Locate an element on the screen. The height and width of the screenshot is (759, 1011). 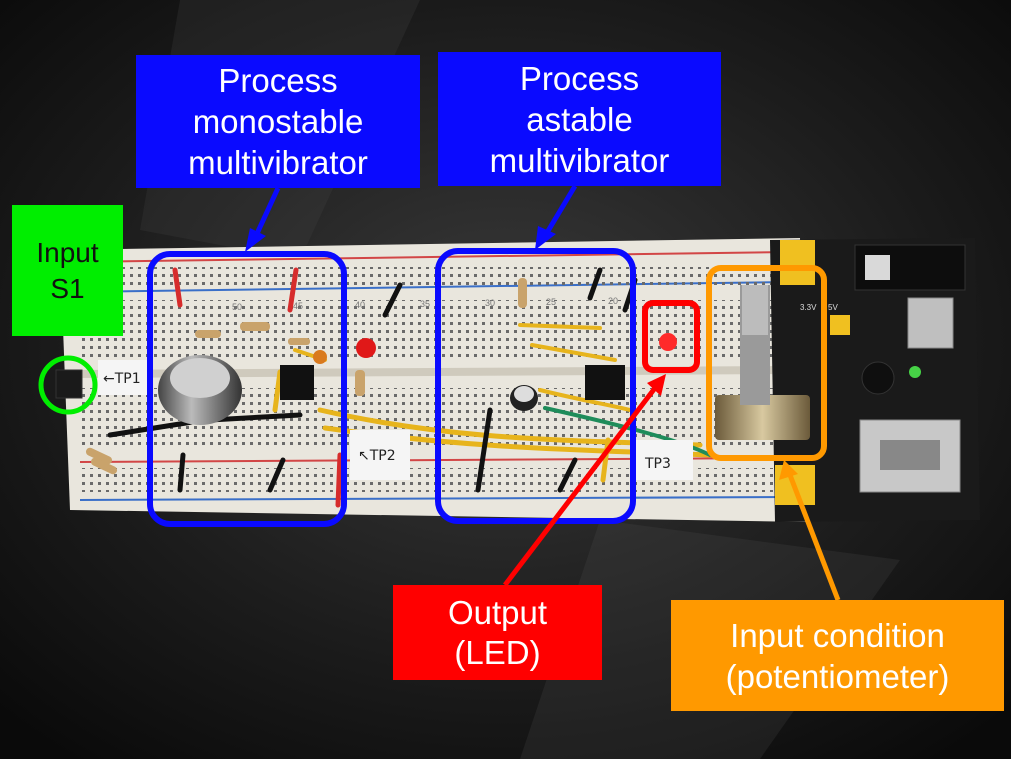
monostable-frame is located at coordinates (247, 389).